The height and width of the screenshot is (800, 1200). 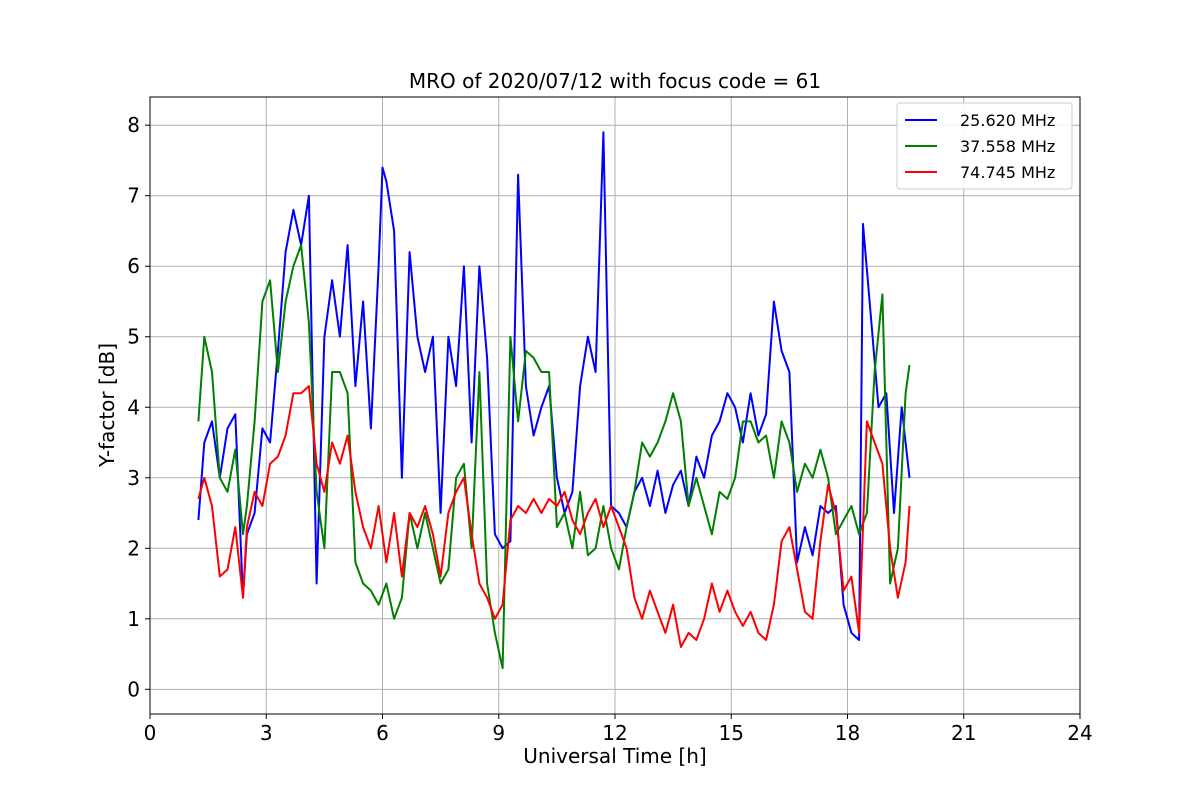 What do you see at coordinates (847, 733) in the screenshot?
I see `x-tick-label: 18` at bounding box center [847, 733].